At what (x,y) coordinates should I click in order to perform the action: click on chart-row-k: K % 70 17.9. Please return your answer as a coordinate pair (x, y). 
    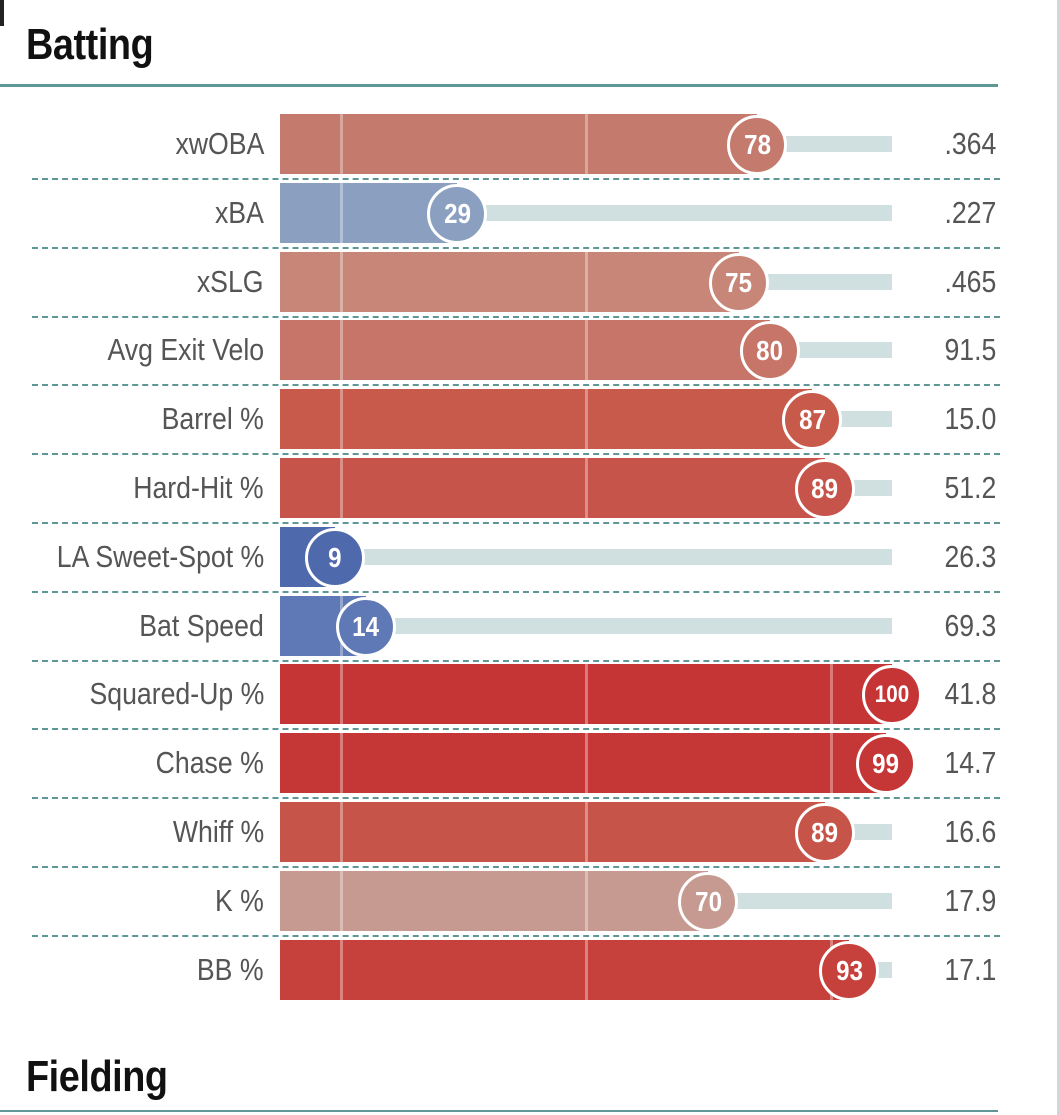
    Looking at the image, I should click on (530, 901).